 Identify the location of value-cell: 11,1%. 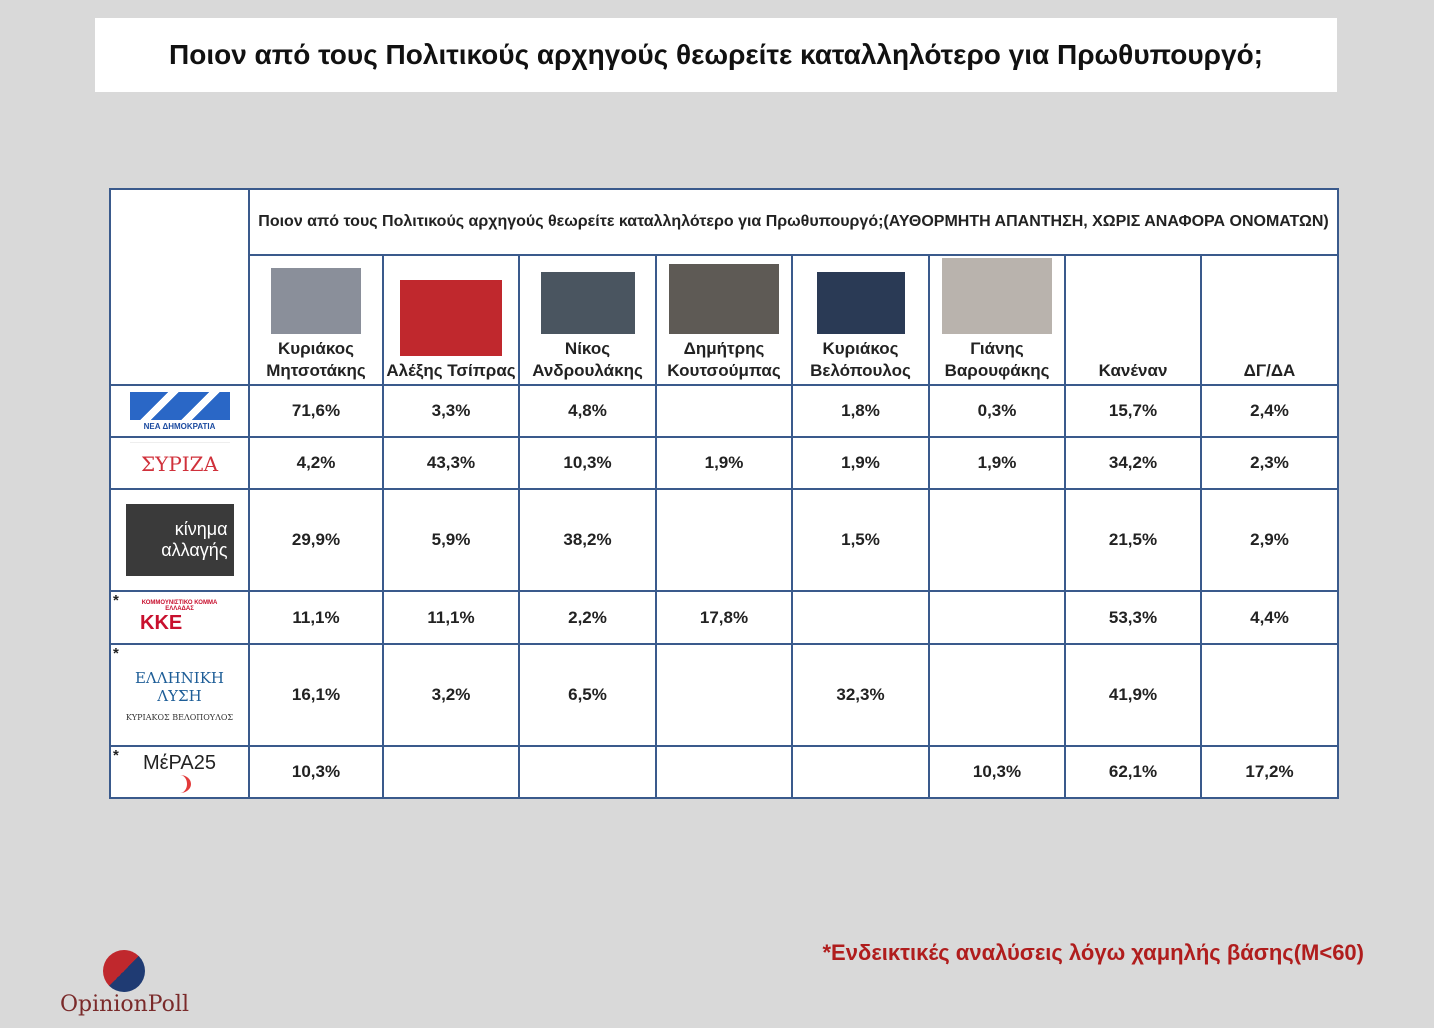
(451, 617).